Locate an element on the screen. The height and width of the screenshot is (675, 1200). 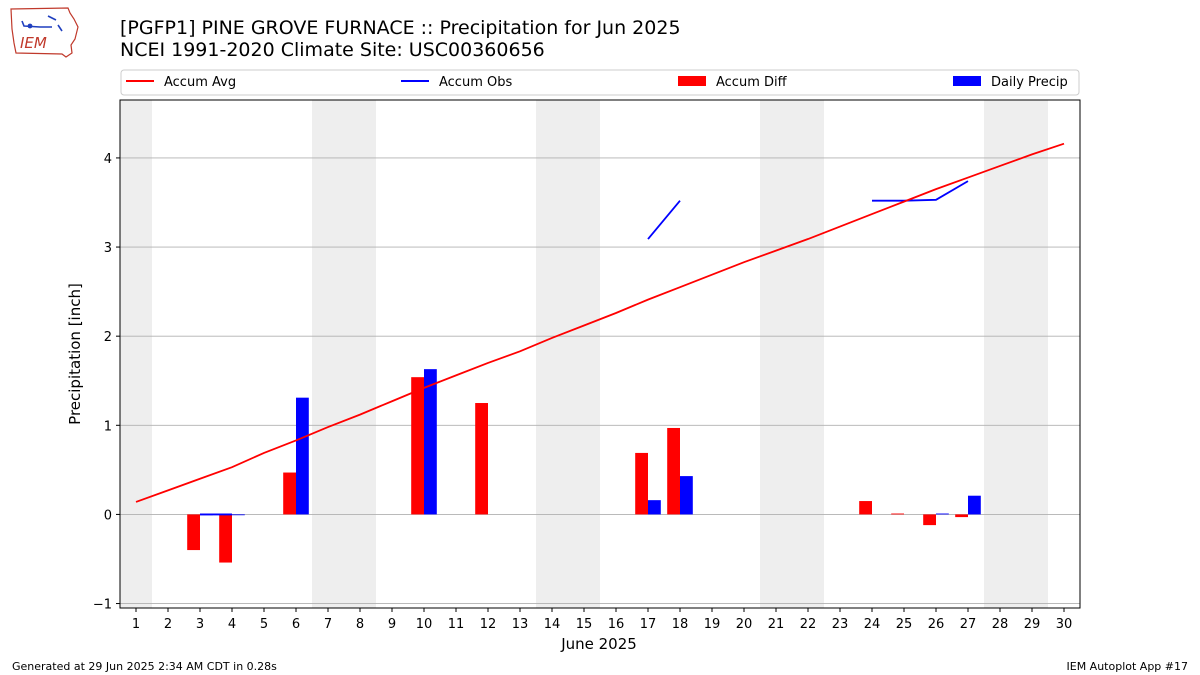
legend-box is located at coordinates (600, 82).